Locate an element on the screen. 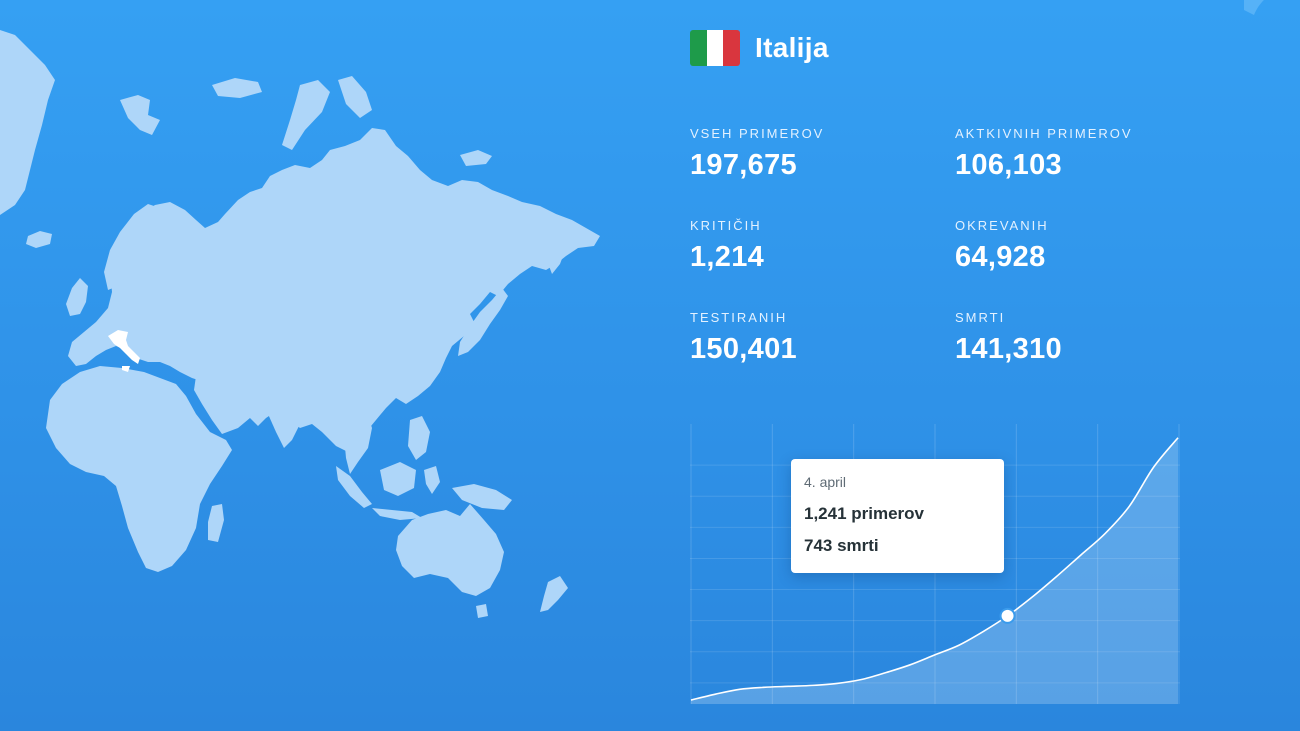 The height and width of the screenshot is (731, 1300). stat-value: 106,103 is located at coordinates (1008, 165).